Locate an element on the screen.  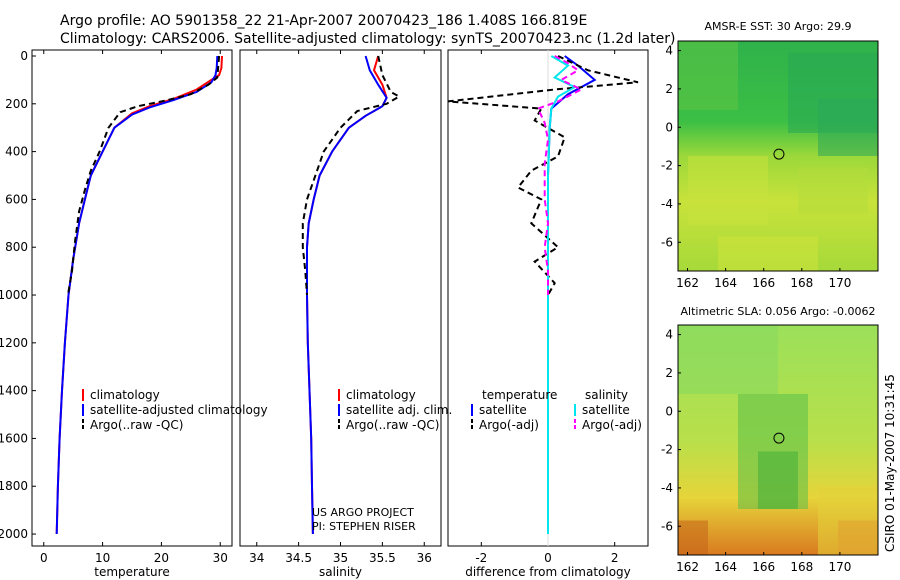
sla_map-axes-box is located at coordinates (778, 440).